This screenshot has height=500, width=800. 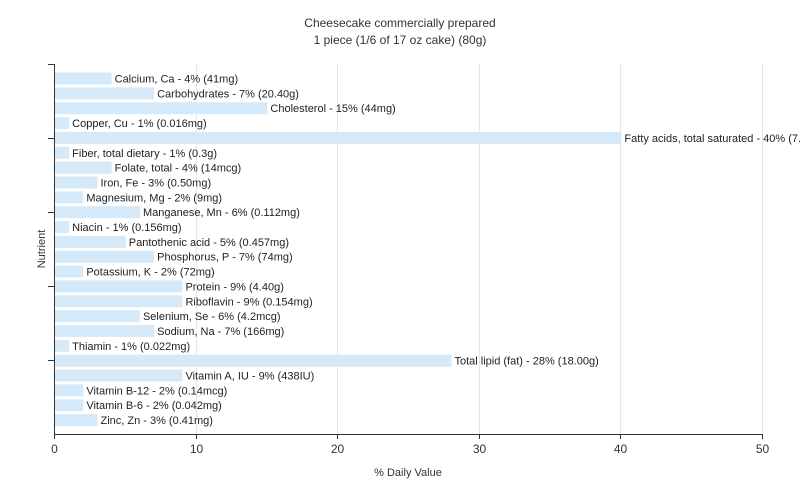 What do you see at coordinates (621, 449) in the screenshot?
I see `x-tick-label: 40` at bounding box center [621, 449].